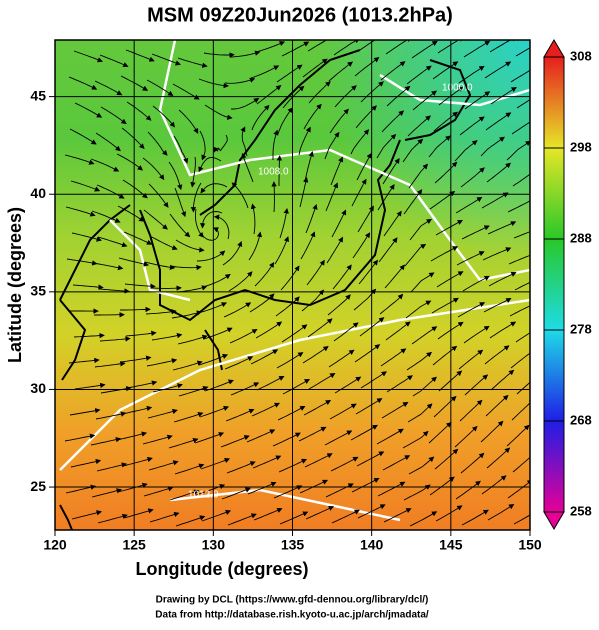 The height and width of the screenshot is (630, 599). What do you see at coordinates (38, 95) in the screenshot?
I see `y-tick-label: 45` at bounding box center [38, 95].